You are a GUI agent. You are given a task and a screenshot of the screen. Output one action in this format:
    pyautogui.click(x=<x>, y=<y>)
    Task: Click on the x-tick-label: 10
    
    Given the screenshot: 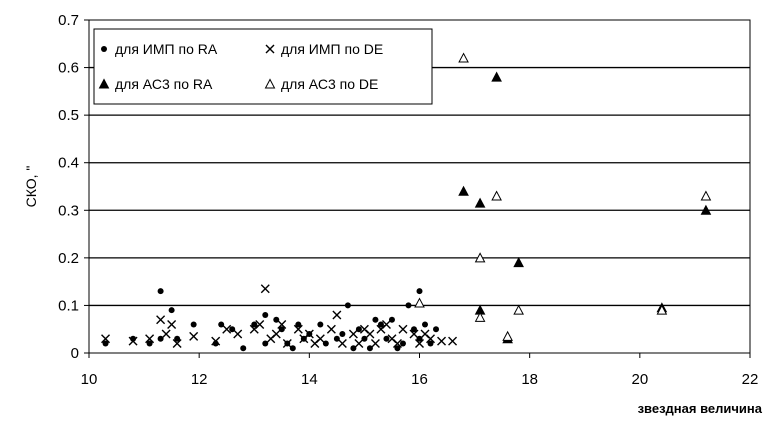 What is the action you would take?
    pyautogui.click(x=89, y=379)
    